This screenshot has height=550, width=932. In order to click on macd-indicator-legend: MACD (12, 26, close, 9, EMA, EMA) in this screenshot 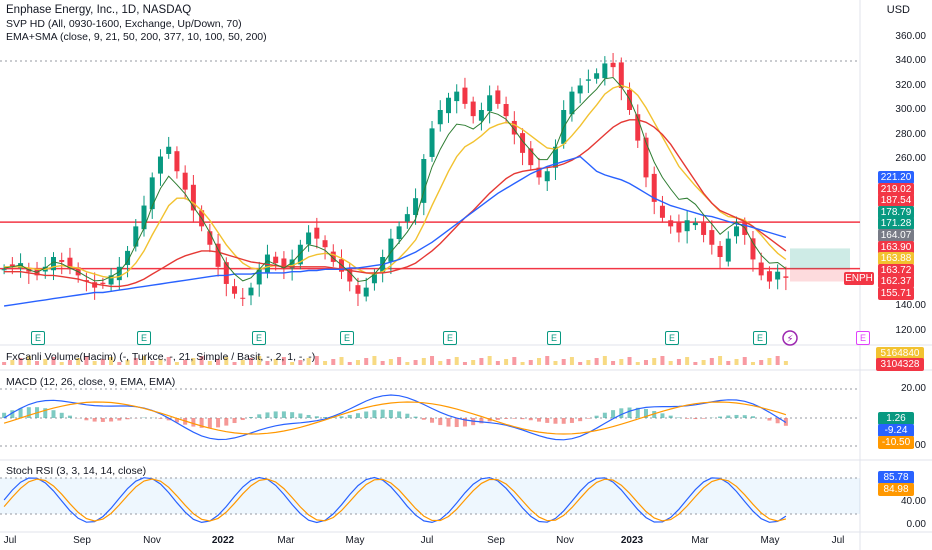, I will do `click(91, 382)`.